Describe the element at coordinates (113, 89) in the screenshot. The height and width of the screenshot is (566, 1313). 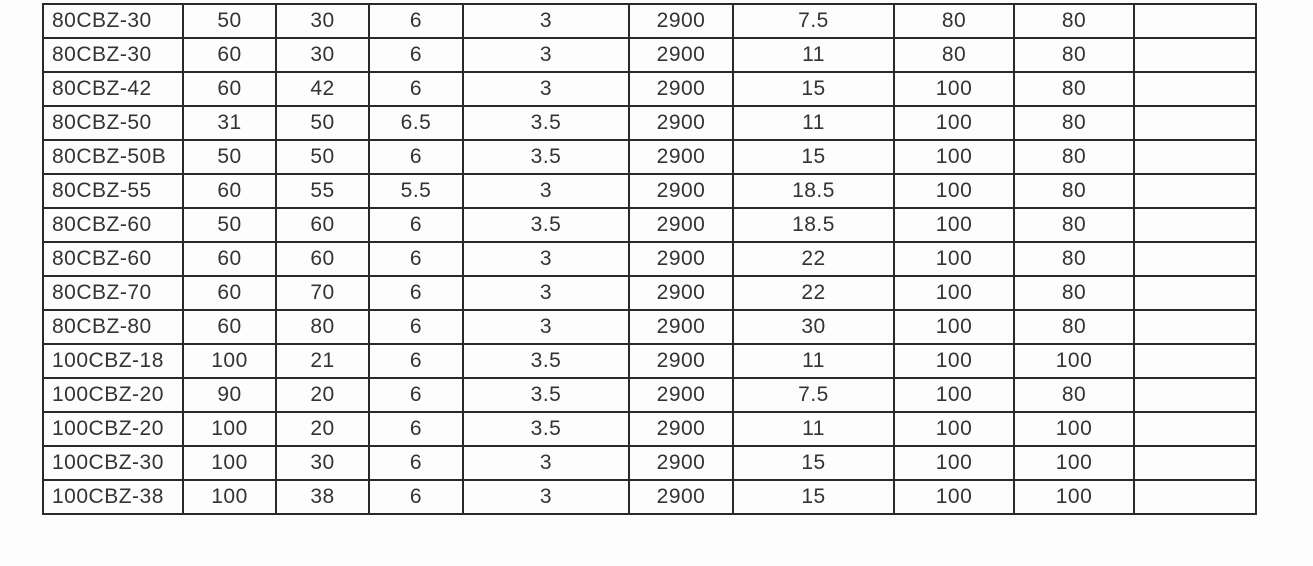
I see `model-cell: 80CBZ-42` at that location.